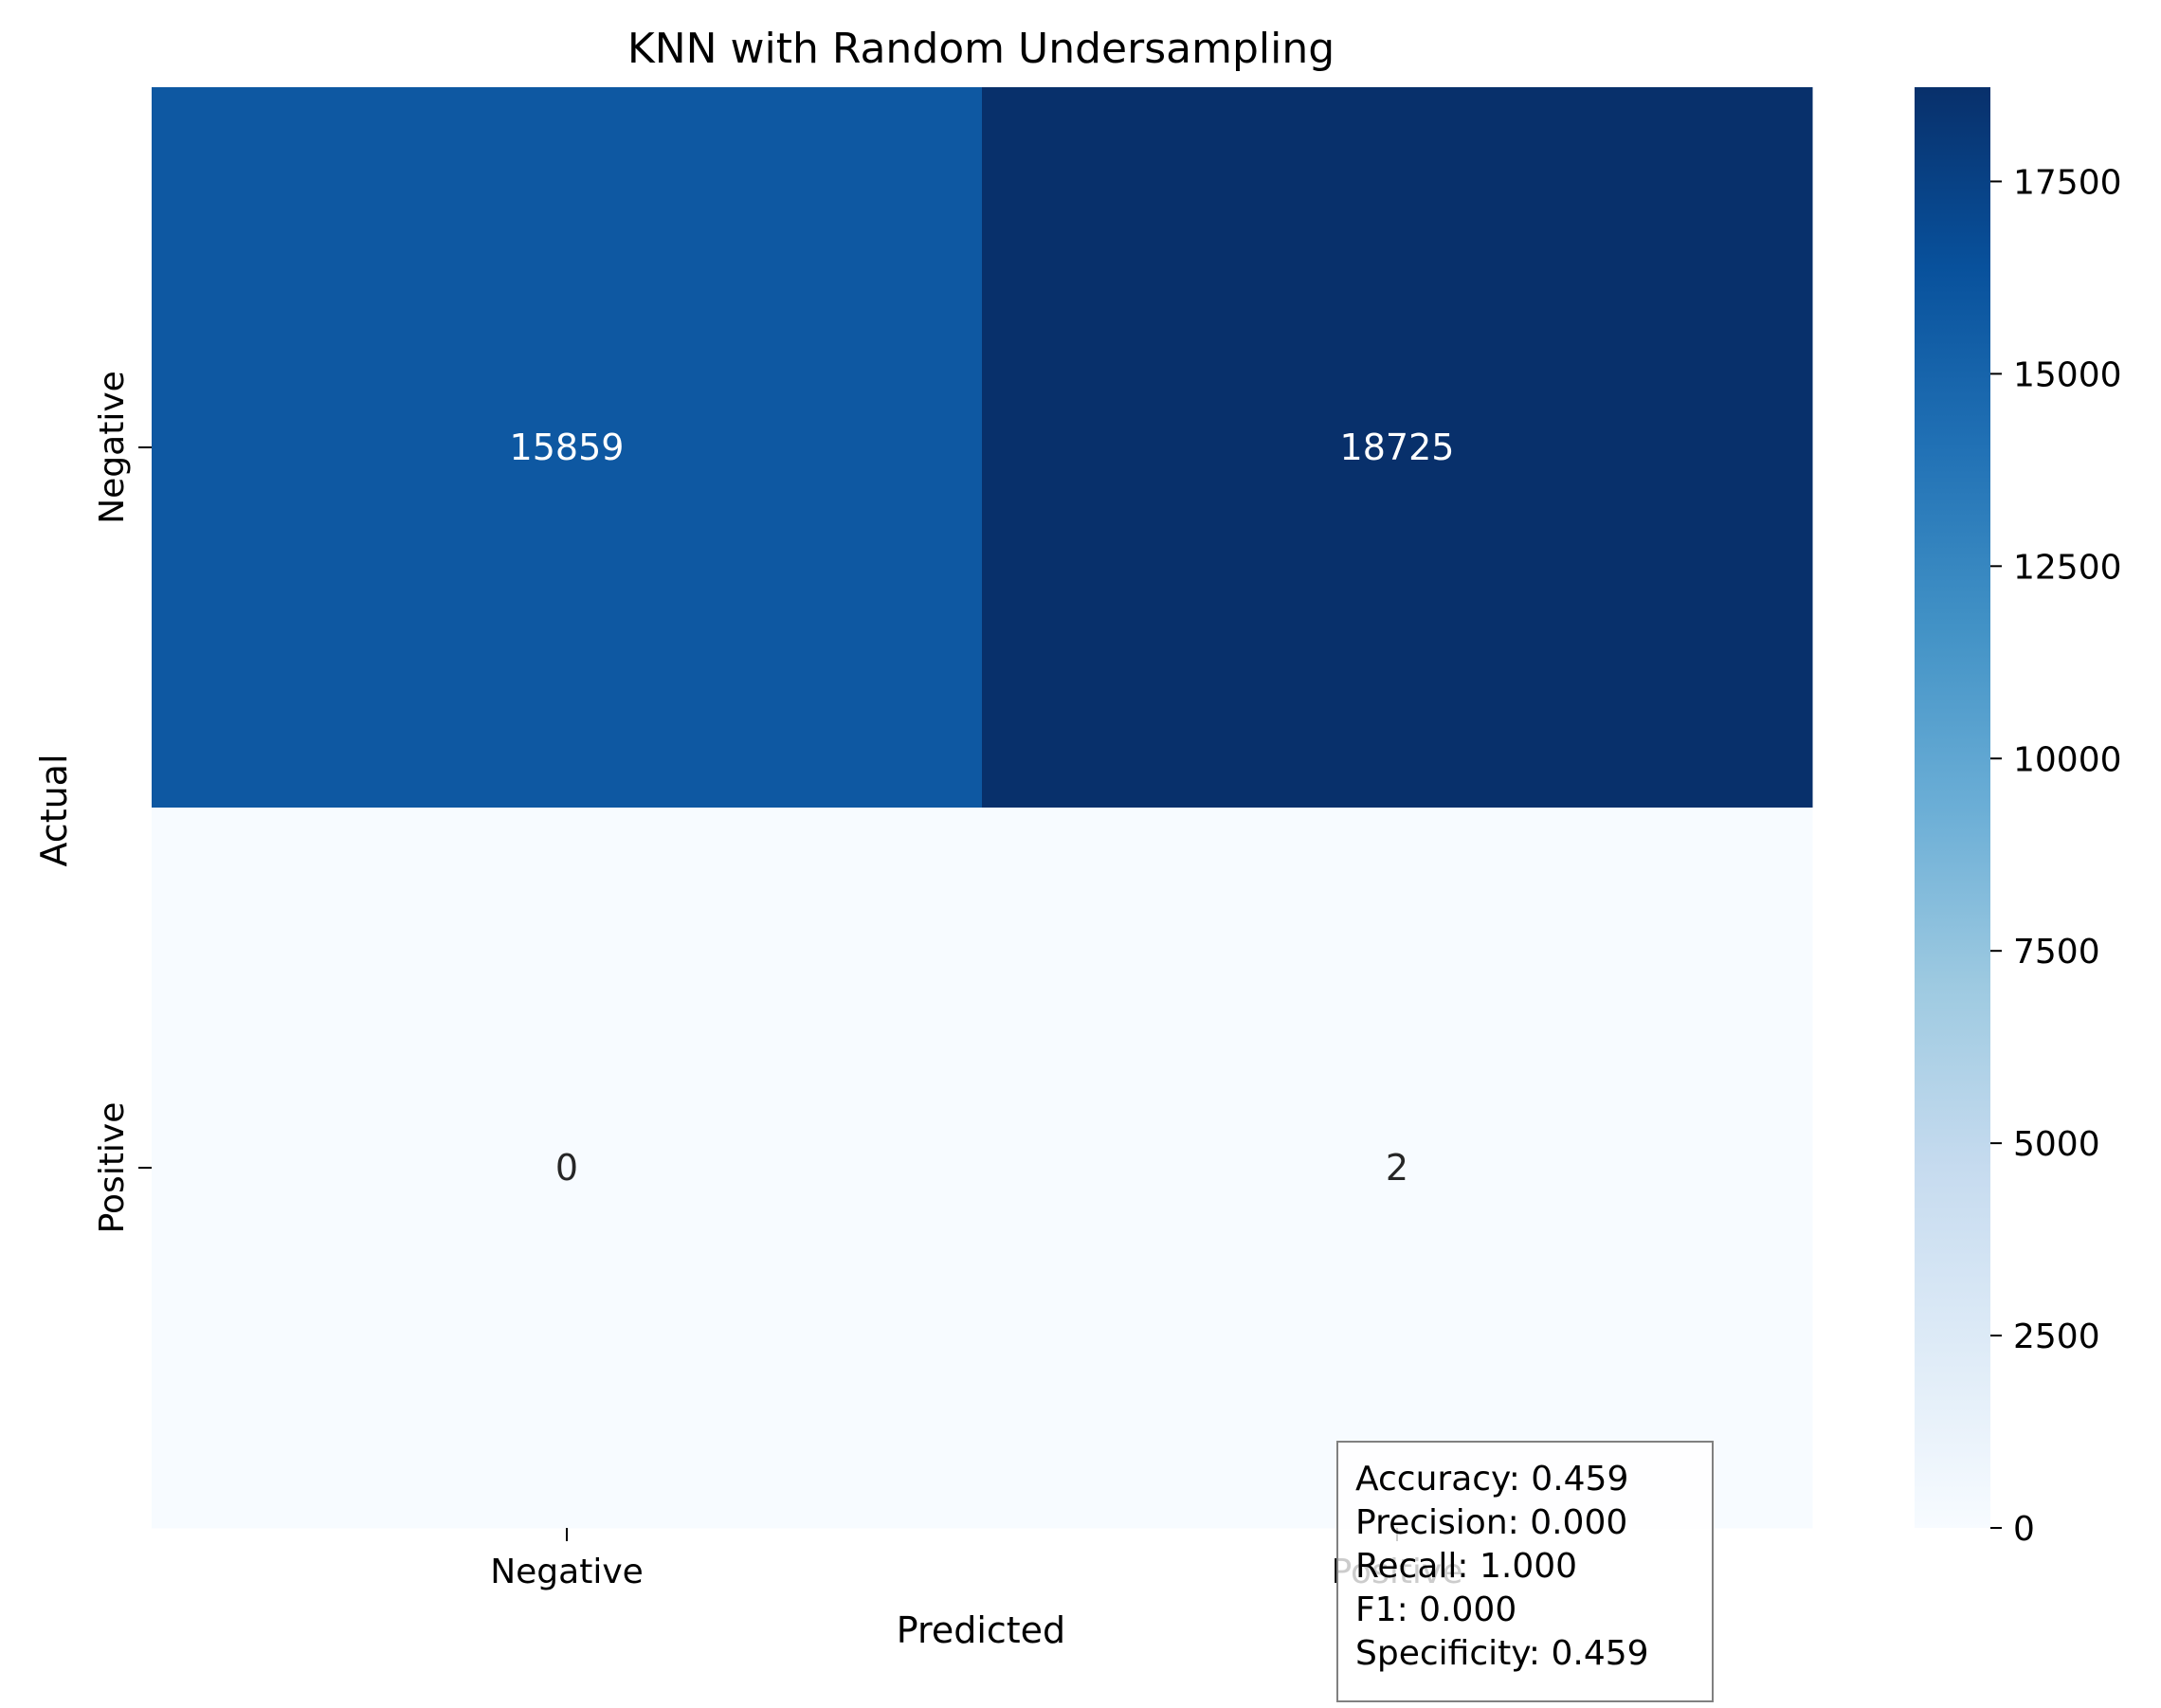 The height and width of the screenshot is (1708, 2161). What do you see at coordinates (2056, 1144) in the screenshot?
I see `colorbar-tick-label: 5000` at bounding box center [2056, 1144].